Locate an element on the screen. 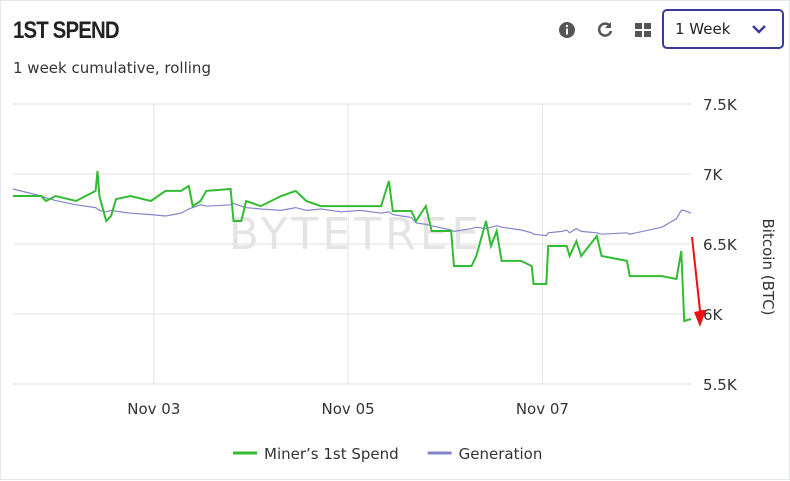  series-line is located at coordinates (352, 212).